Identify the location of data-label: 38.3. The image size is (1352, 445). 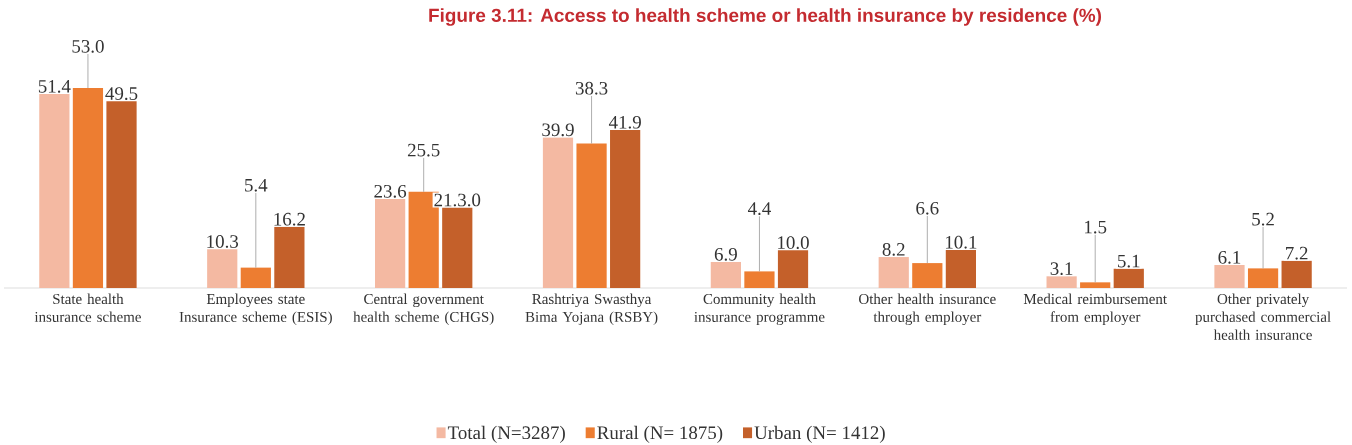
(591, 88).